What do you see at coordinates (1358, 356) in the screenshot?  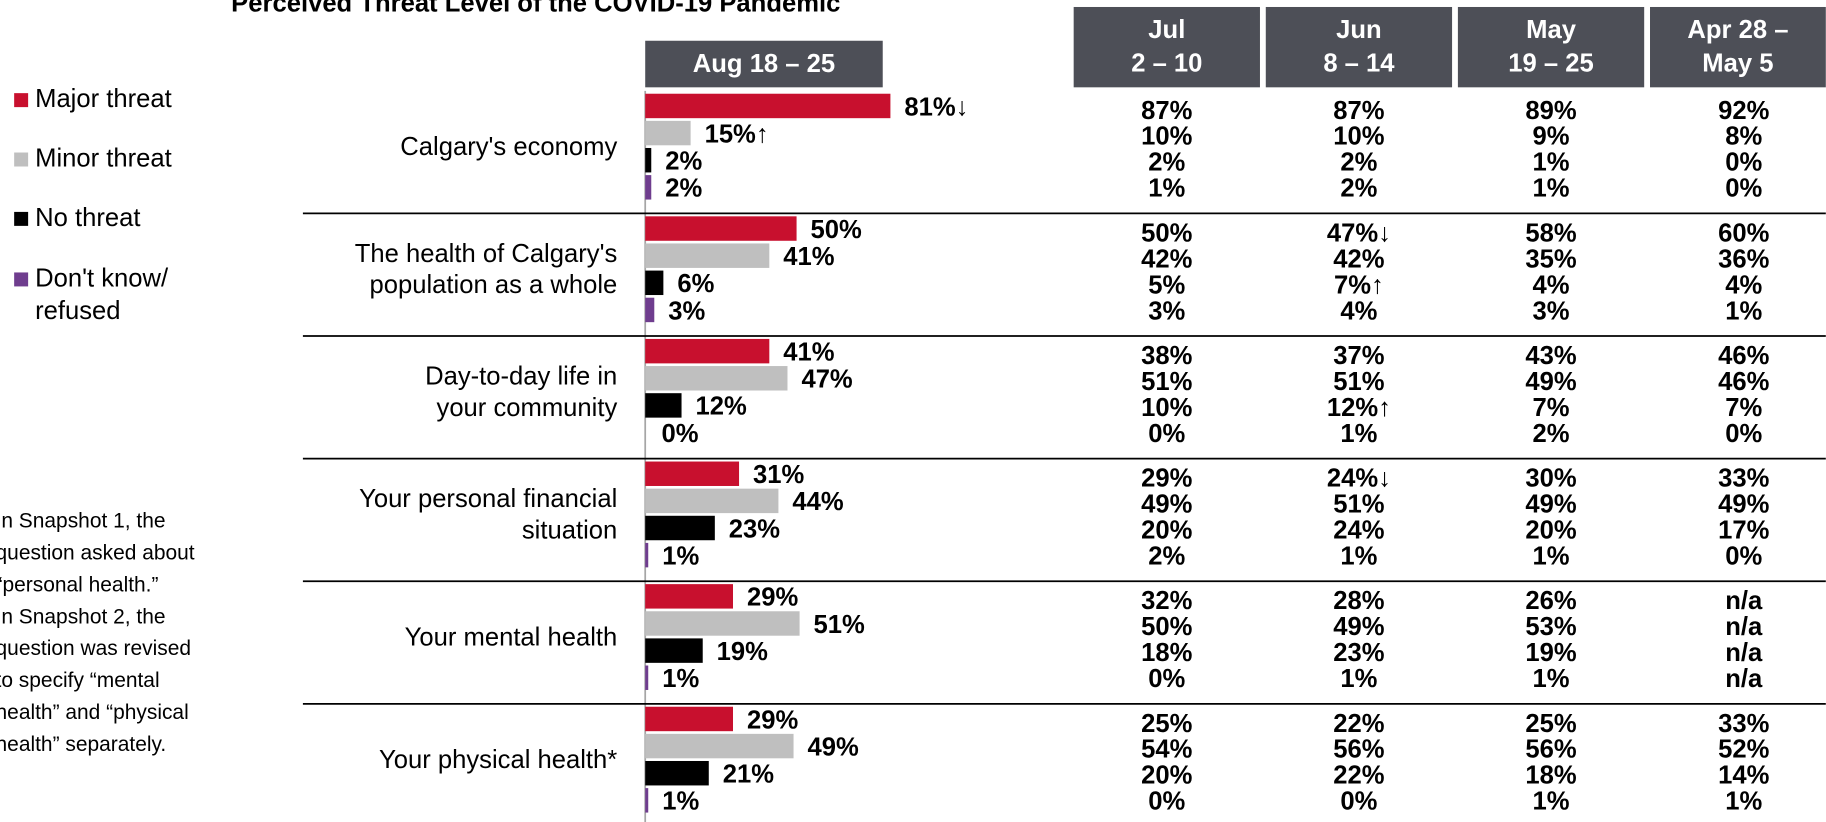 I see `table-cell: 37%` at bounding box center [1358, 356].